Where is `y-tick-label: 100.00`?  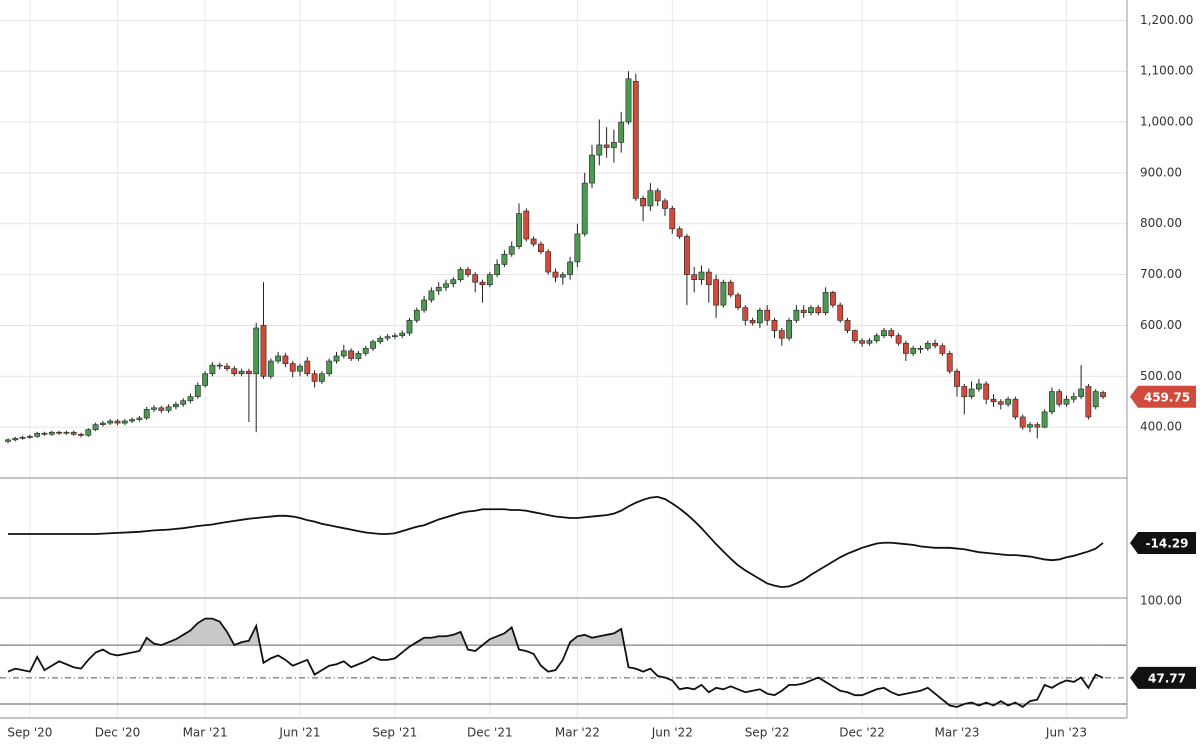 y-tick-label: 100.00 is located at coordinates (1161, 600).